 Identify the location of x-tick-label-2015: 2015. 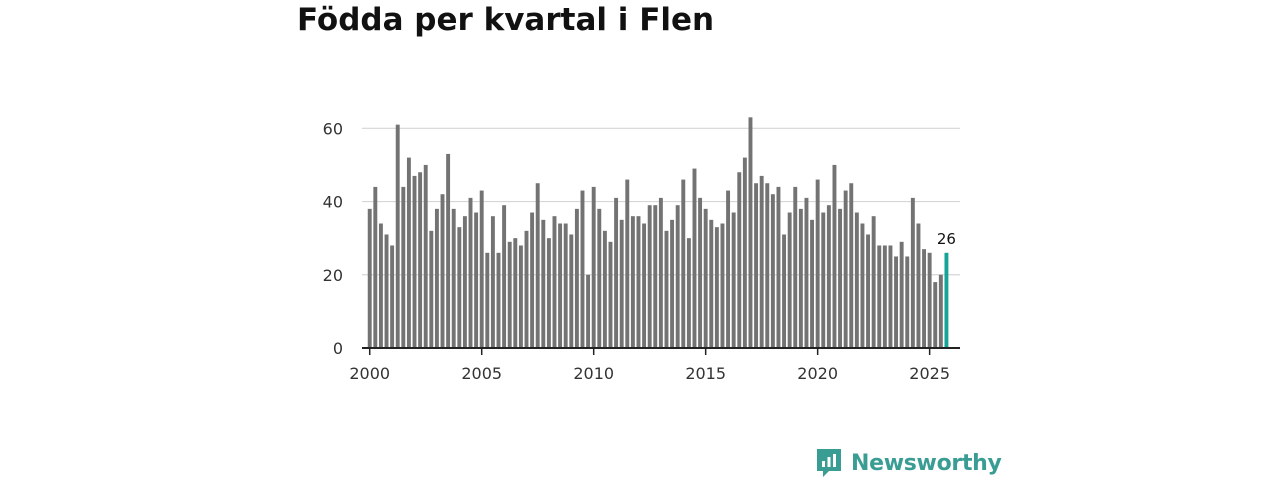
(705, 373).